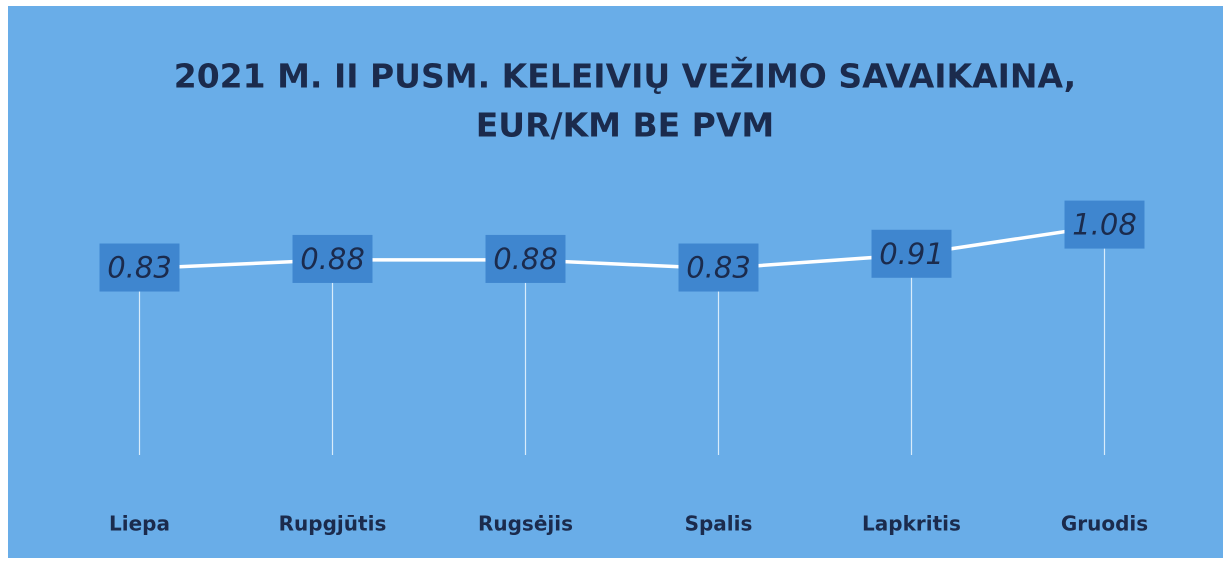 The width and height of the screenshot is (1225, 566). What do you see at coordinates (625, 125) in the screenshot?
I see `chart-title: EUR/KM BE PVM` at bounding box center [625, 125].